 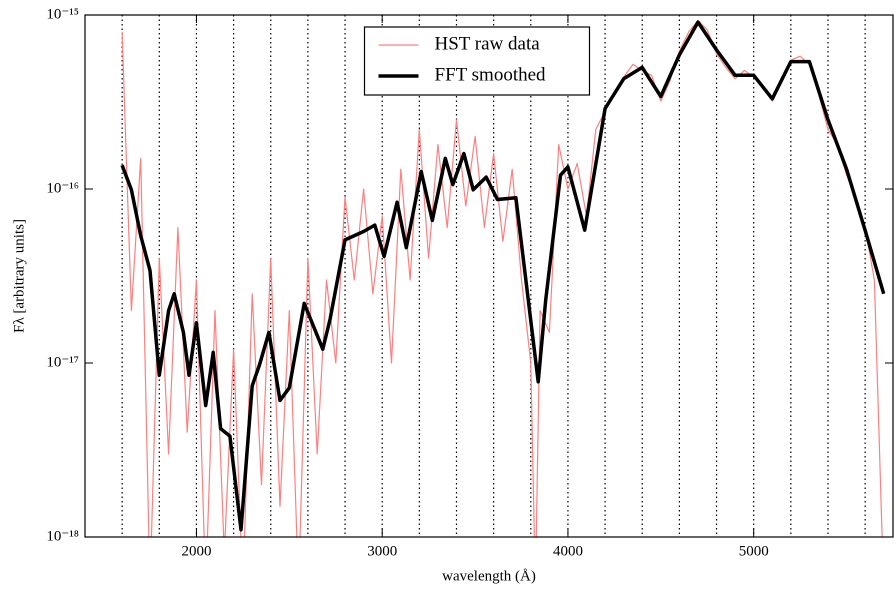 I want to click on x-tick-label: 5000, so click(x=754, y=551).